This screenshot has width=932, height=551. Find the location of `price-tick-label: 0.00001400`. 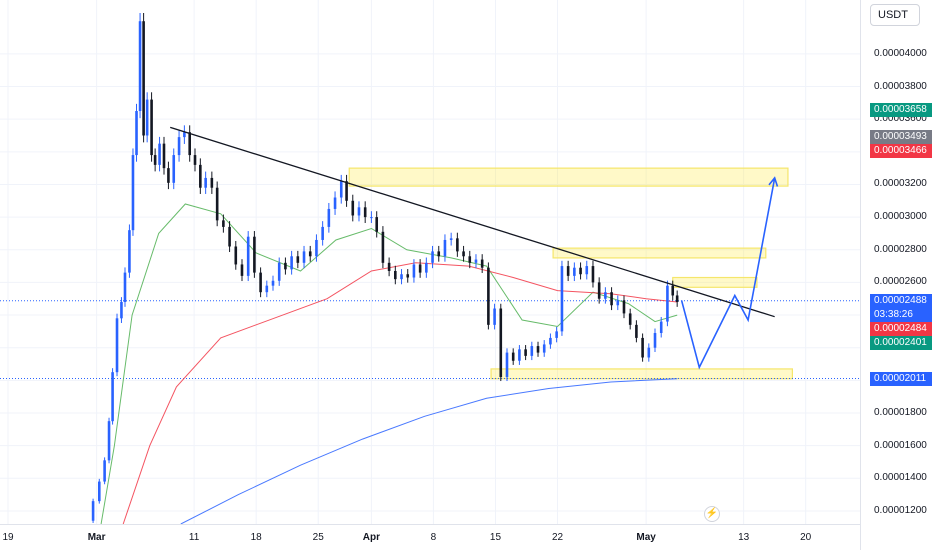

price-tick-label: 0.00001400 is located at coordinates (900, 478).